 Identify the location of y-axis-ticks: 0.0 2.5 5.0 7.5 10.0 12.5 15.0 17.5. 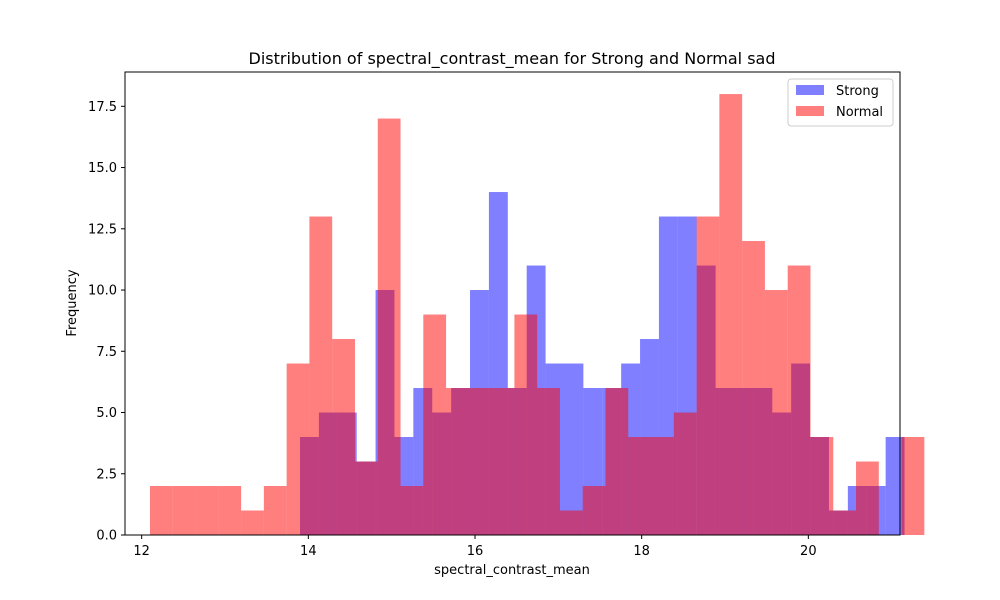
(106, 322).